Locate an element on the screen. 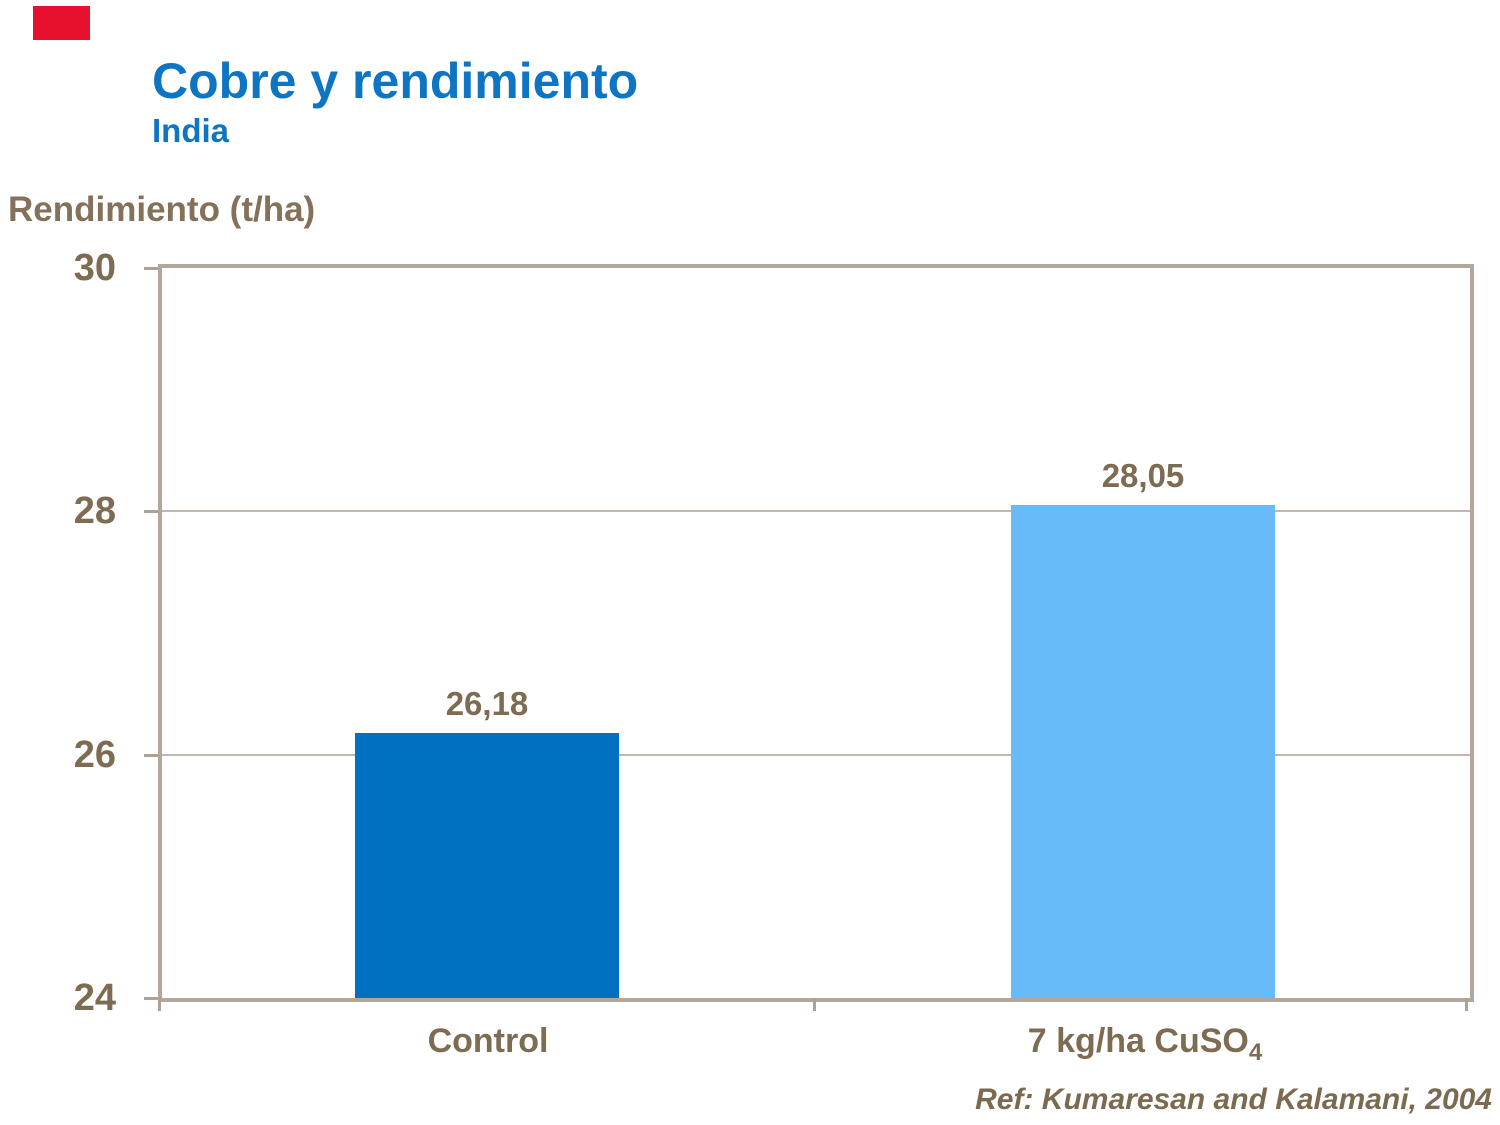  reference-citation: Ref: Kumaresan and Kalamani, 2004 is located at coordinates (1233, 1099).